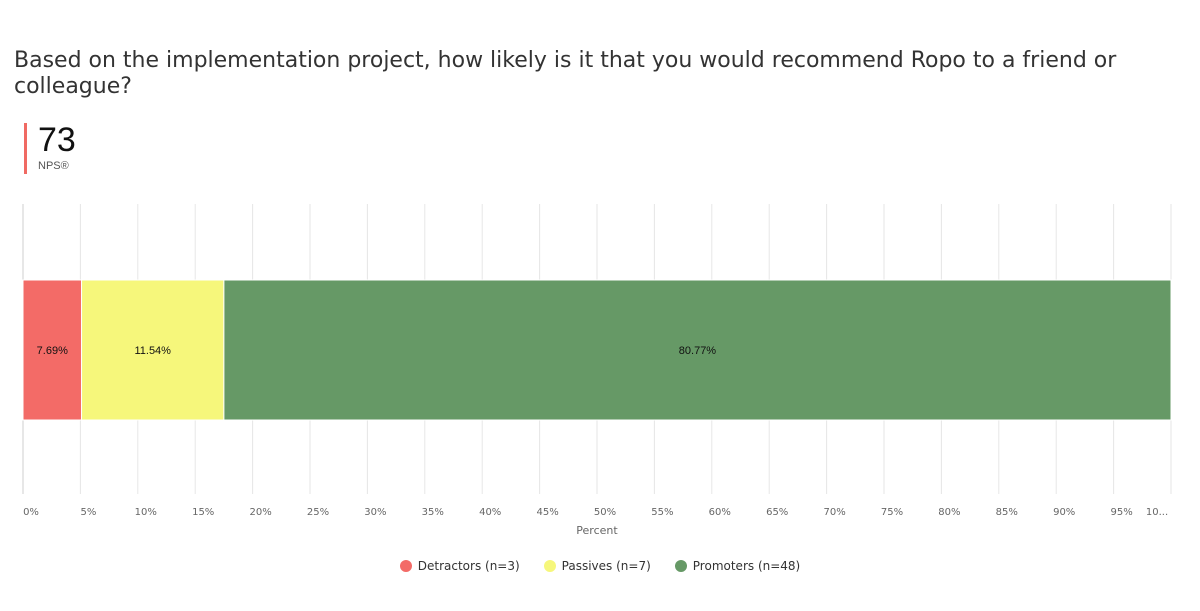 This screenshot has height=611, width=1200. I want to click on legend-item: Passives (n=7), so click(597, 566).